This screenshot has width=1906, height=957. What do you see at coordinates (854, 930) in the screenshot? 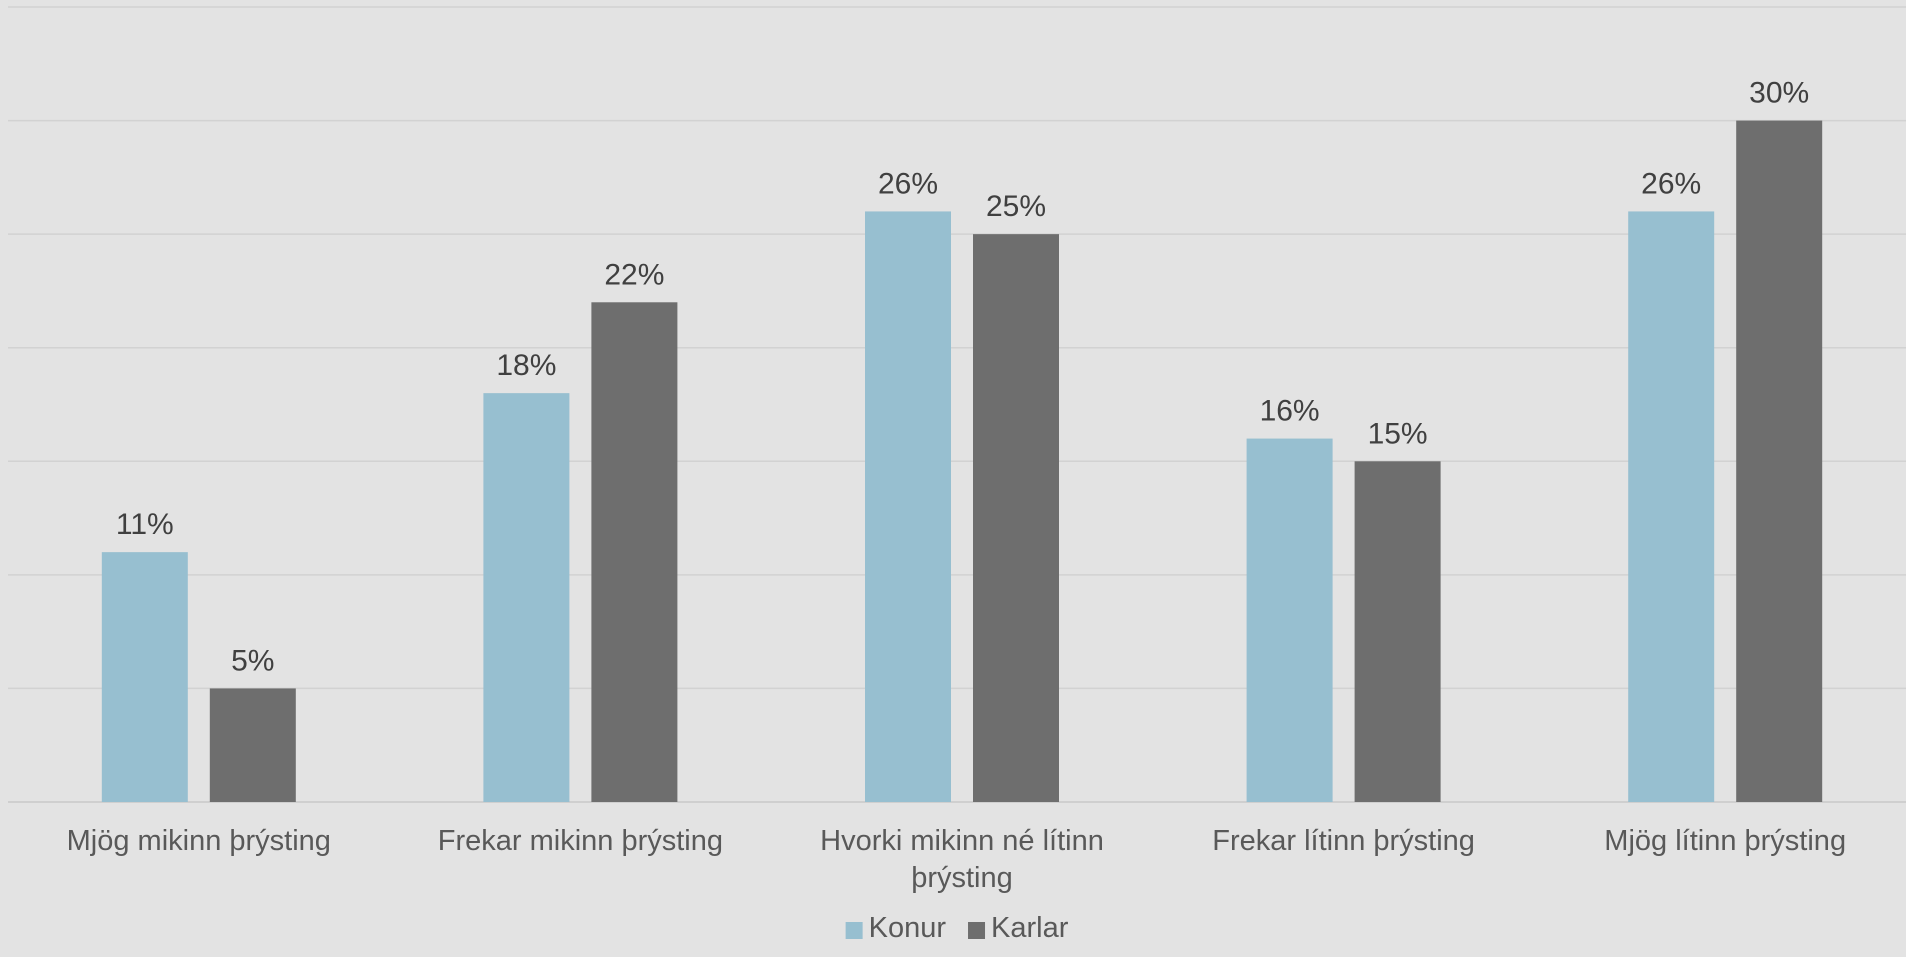
I see `legend-swatch-konur` at bounding box center [854, 930].